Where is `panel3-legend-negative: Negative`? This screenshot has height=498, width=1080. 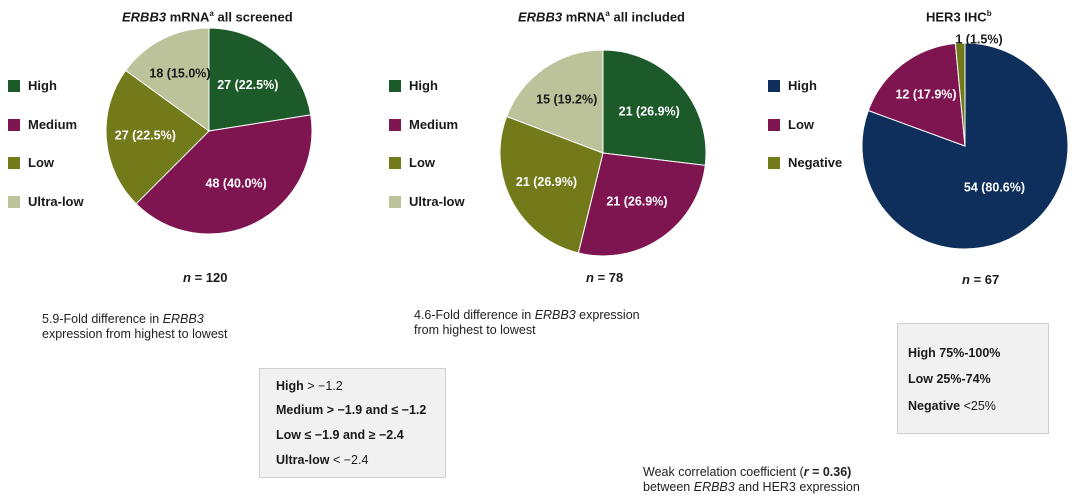
panel3-legend-negative: Negative is located at coordinates (805, 162).